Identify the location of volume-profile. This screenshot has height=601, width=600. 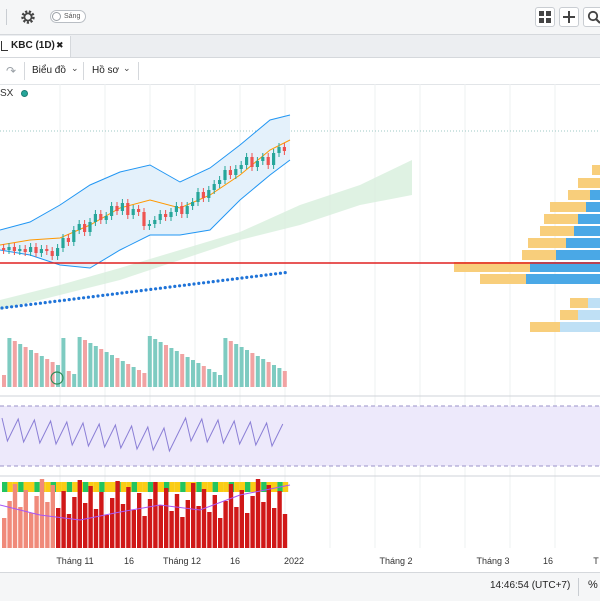
(527, 248).